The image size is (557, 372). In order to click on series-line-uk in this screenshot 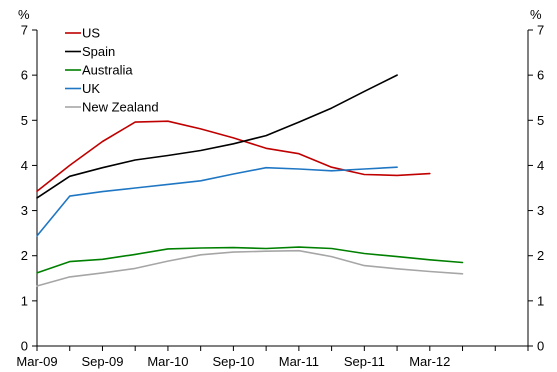, I will do `click(217, 201)`.